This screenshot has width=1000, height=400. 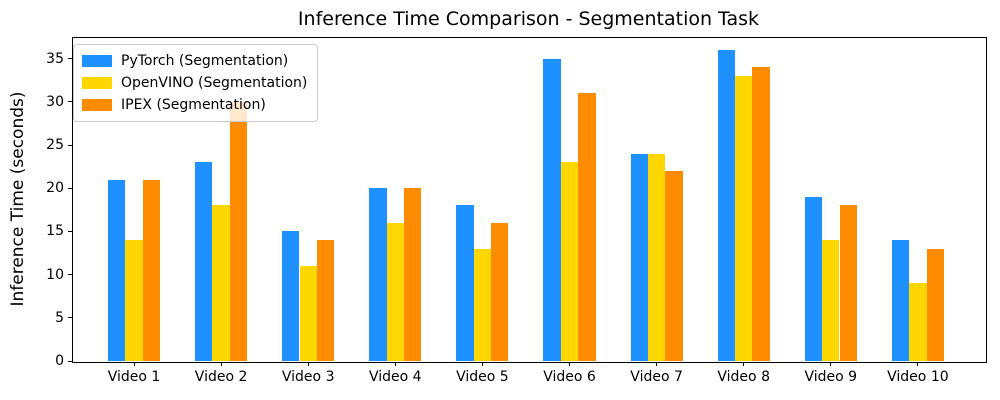 What do you see at coordinates (918, 377) in the screenshot?
I see `x-tick-label-video-10: Video 10` at bounding box center [918, 377].